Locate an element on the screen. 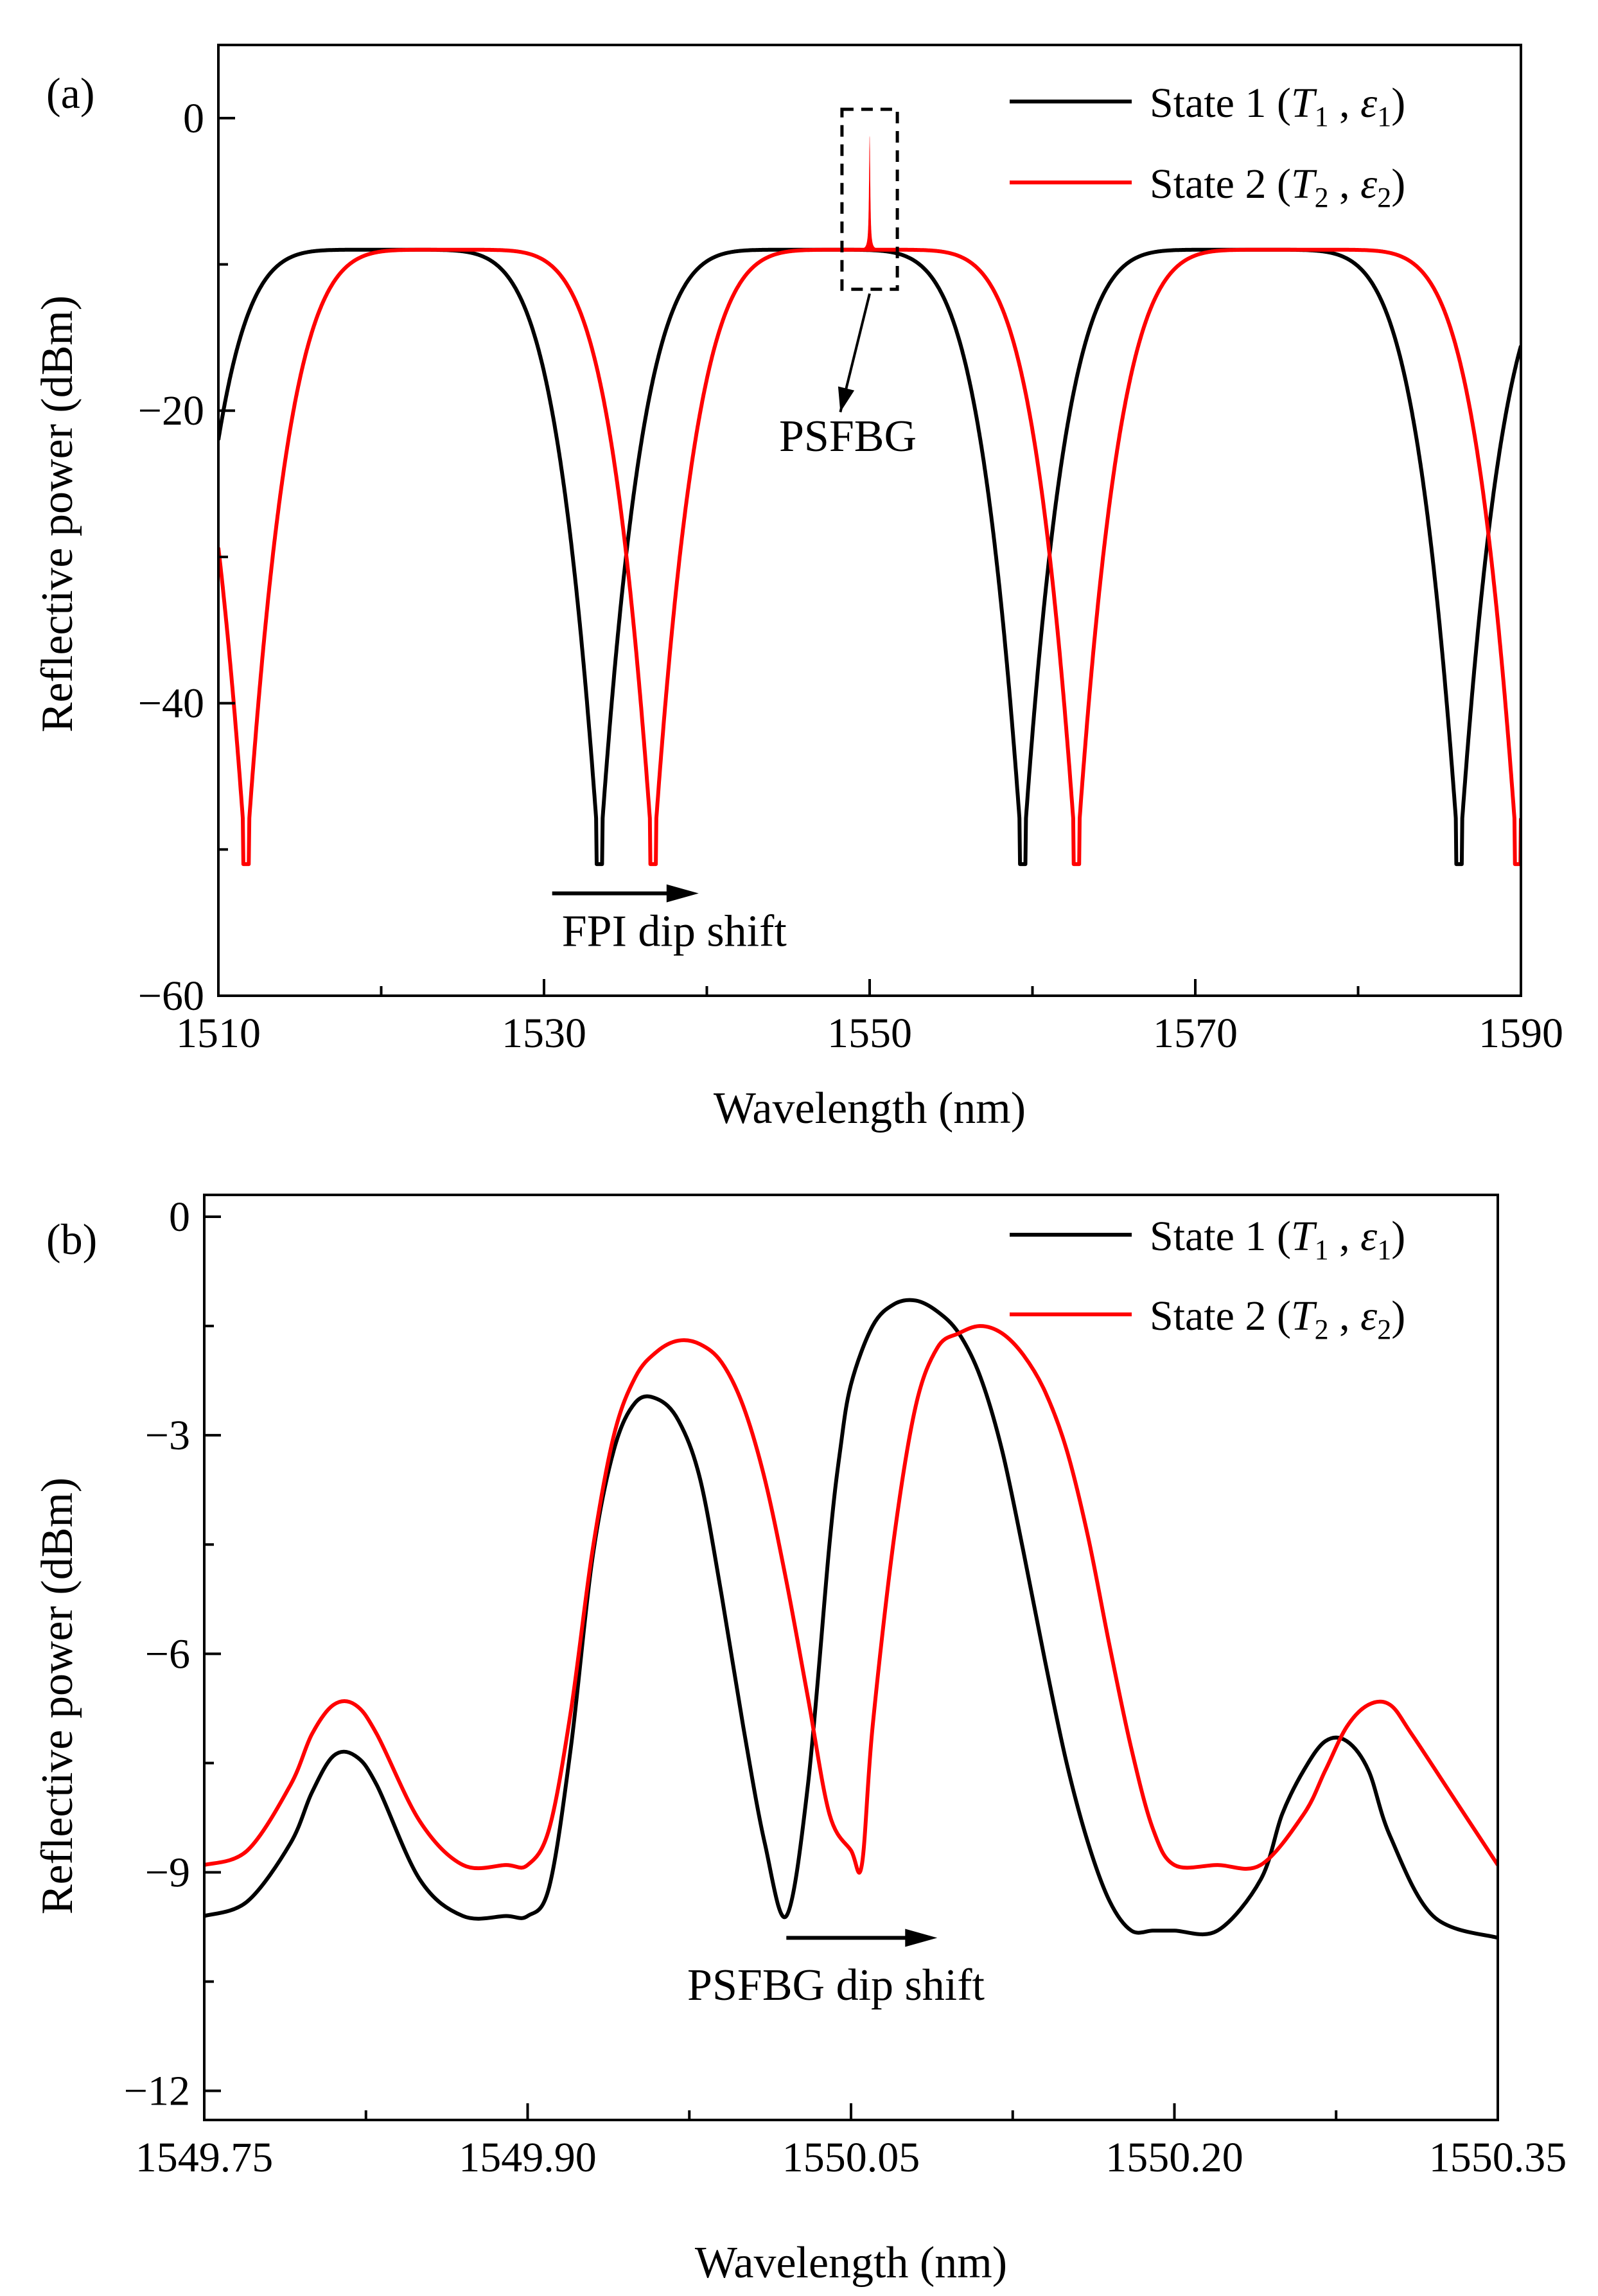  panel-b-psfbg-shift-label: PSFBG dip shift is located at coordinates (836, 1985).